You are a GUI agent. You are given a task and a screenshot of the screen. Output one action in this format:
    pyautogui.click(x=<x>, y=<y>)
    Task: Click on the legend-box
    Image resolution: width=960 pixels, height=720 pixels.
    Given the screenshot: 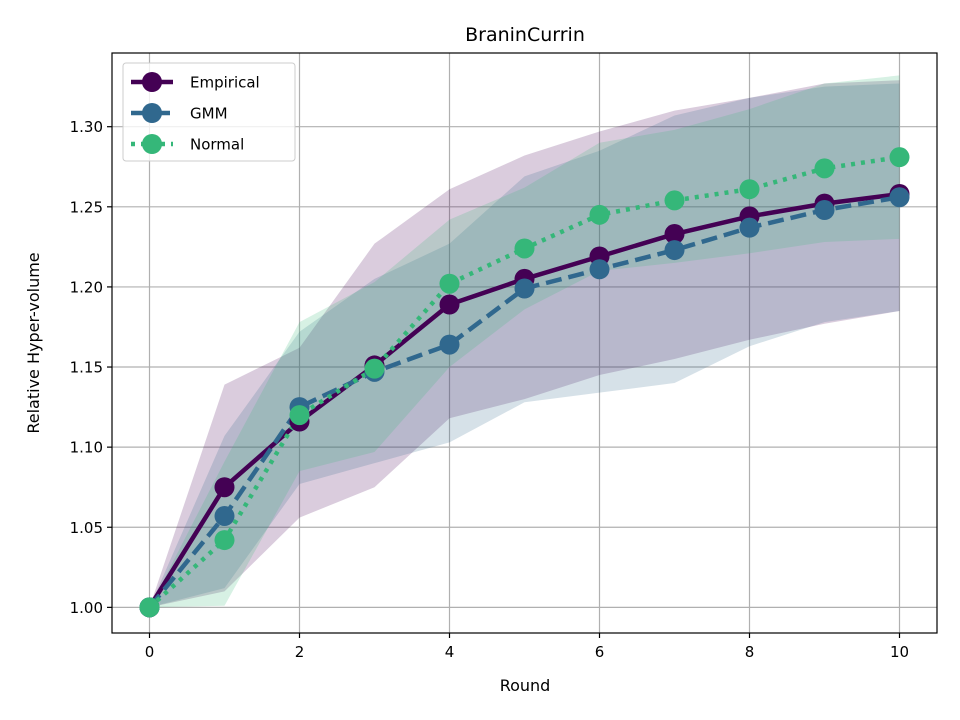 What is the action you would take?
    pyautogui.click(x=209, y=112)
    